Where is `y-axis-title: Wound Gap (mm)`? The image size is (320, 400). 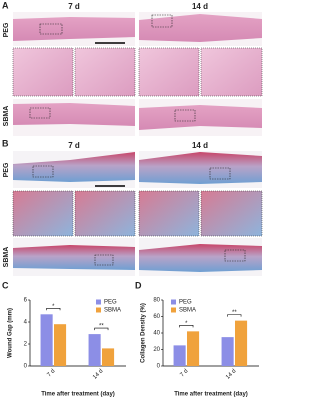
y-axis-title: Wound Gap (mm) is located at coordinates (11, 333).